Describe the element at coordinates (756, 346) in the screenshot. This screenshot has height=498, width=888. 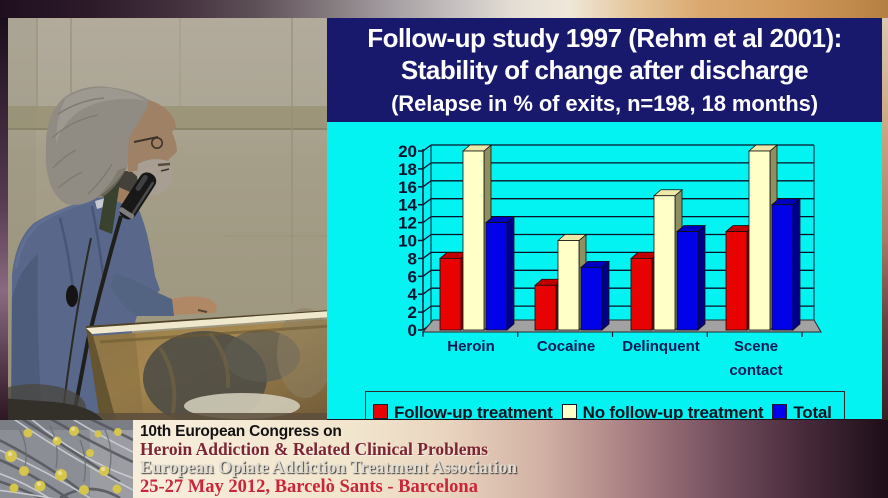
I see `svg-text: Scene` at that location.